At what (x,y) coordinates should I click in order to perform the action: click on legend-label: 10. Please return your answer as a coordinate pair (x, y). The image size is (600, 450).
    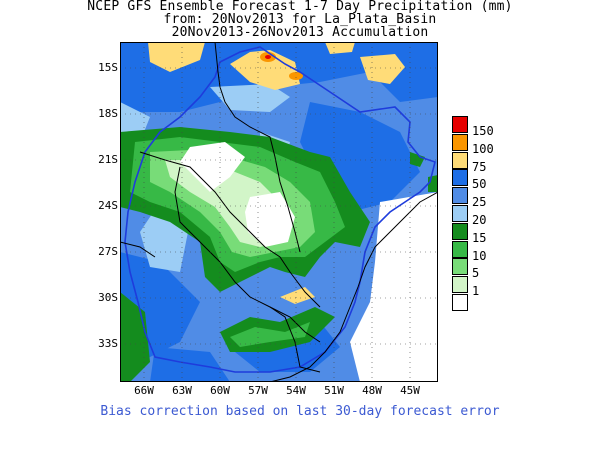
    Looking at the image, I should click on (479, 255).